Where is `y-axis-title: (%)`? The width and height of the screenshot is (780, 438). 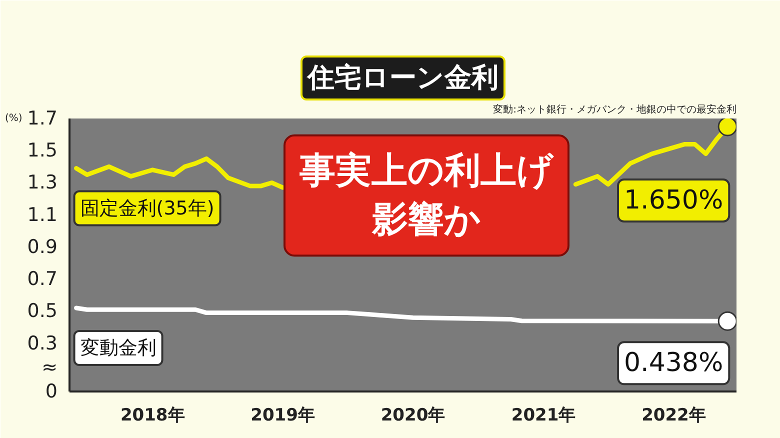 y-axis-title: (%) is located at coordinates (13, 118).